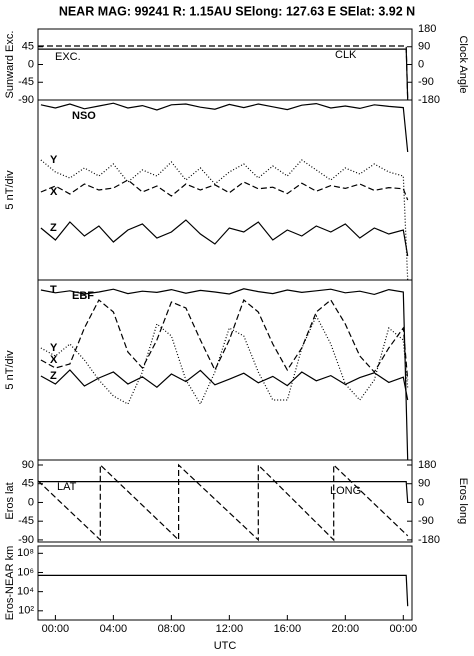 Image resolution: width=474 pixels, height=656 pixels. Describe the element at coordinates (68, 57) in the screenshot. I see `series-label: EXC.` at that location.